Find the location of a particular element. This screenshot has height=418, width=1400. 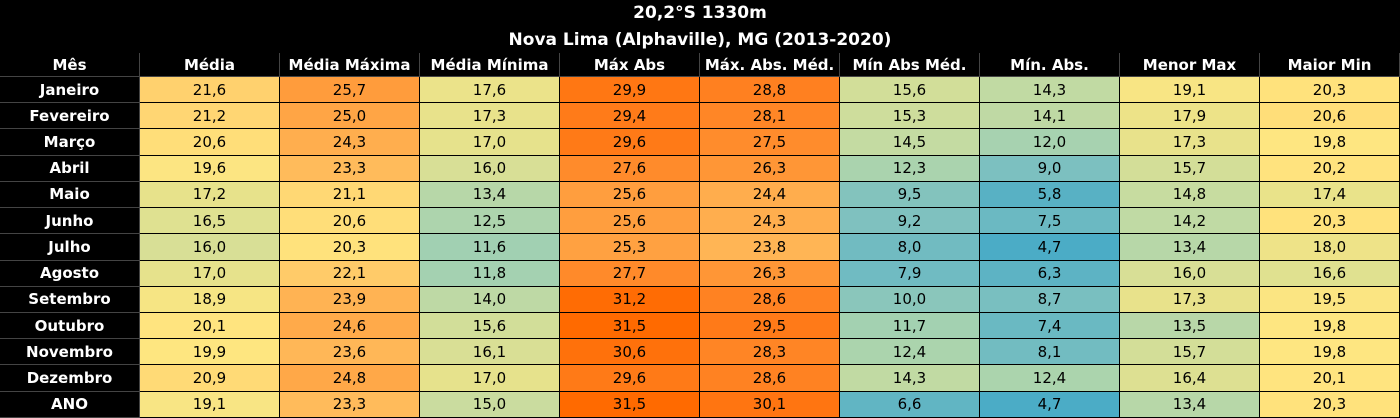

value-cell: 28,3 is located at coordinates (770, 352).